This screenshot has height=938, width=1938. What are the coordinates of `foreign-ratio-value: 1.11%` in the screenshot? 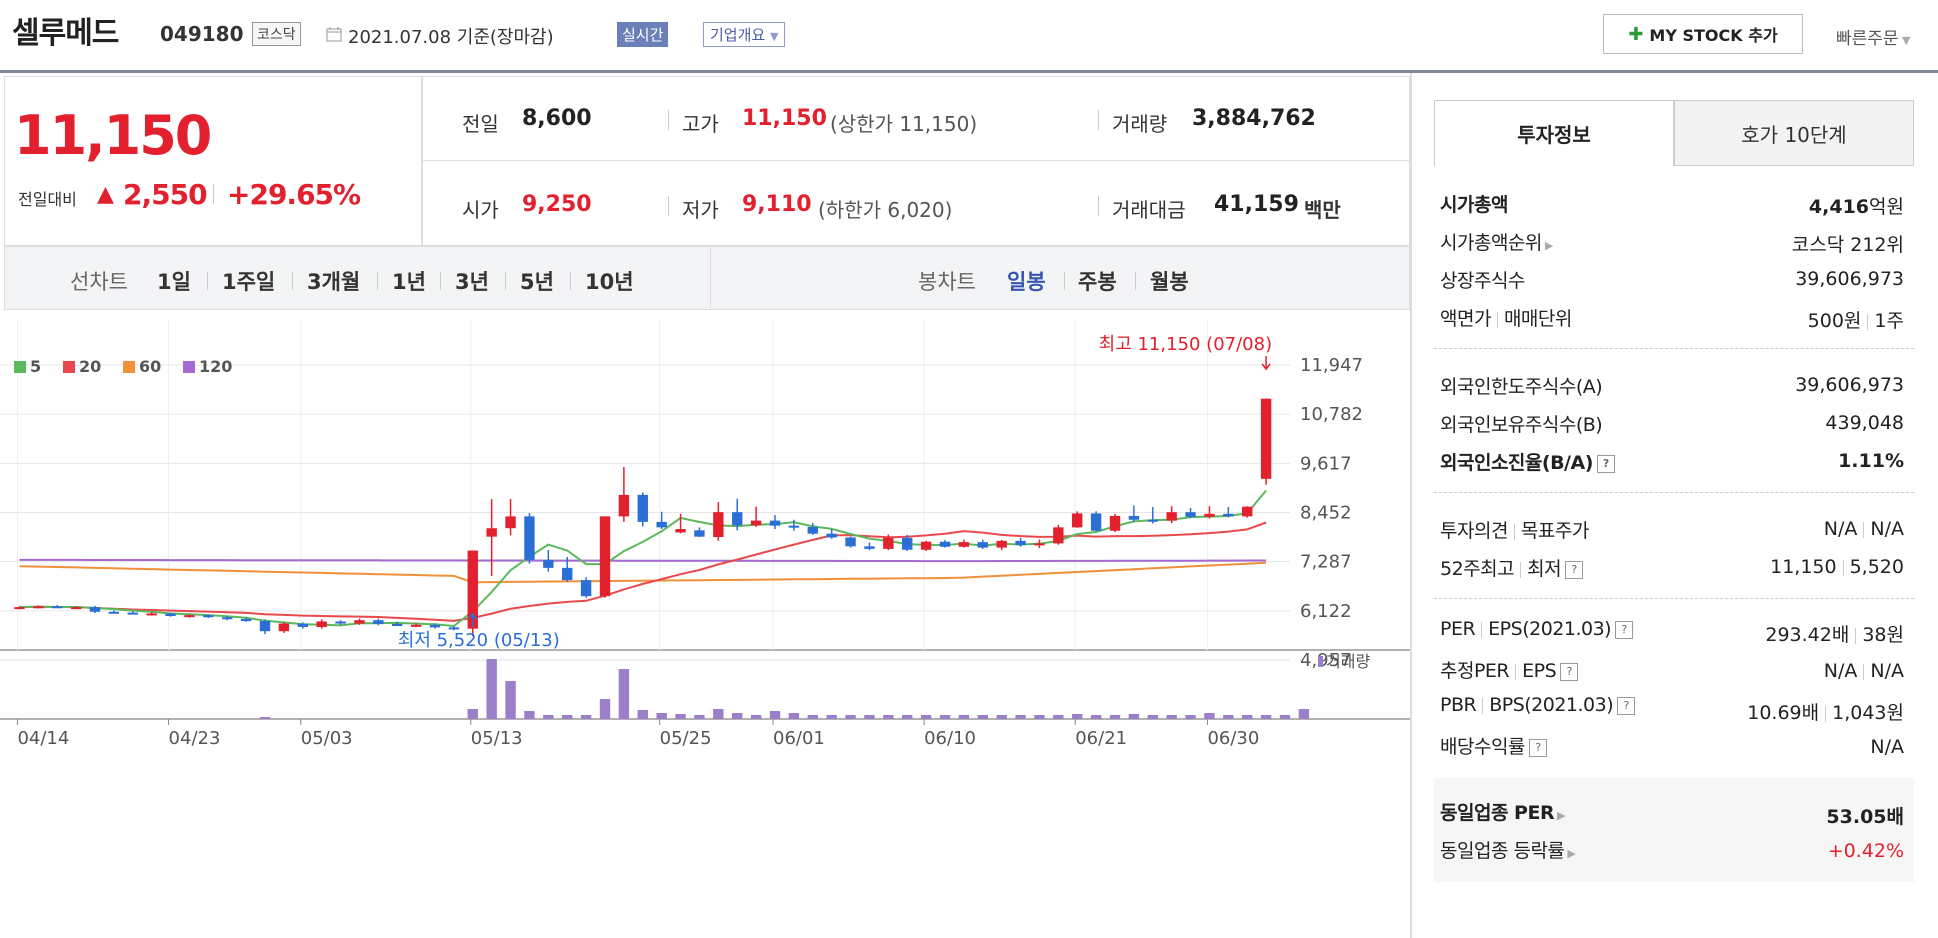 It's located at (1871, 461).